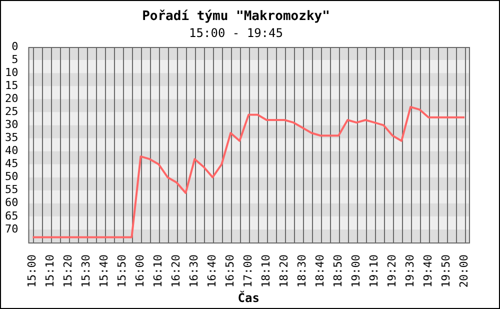 This screenshot has height=309, width=500. What do you see at coordinates (409, 271) in the screenshot?
I see `x-tick-label: 19:30` at bounding box center [409, 271].